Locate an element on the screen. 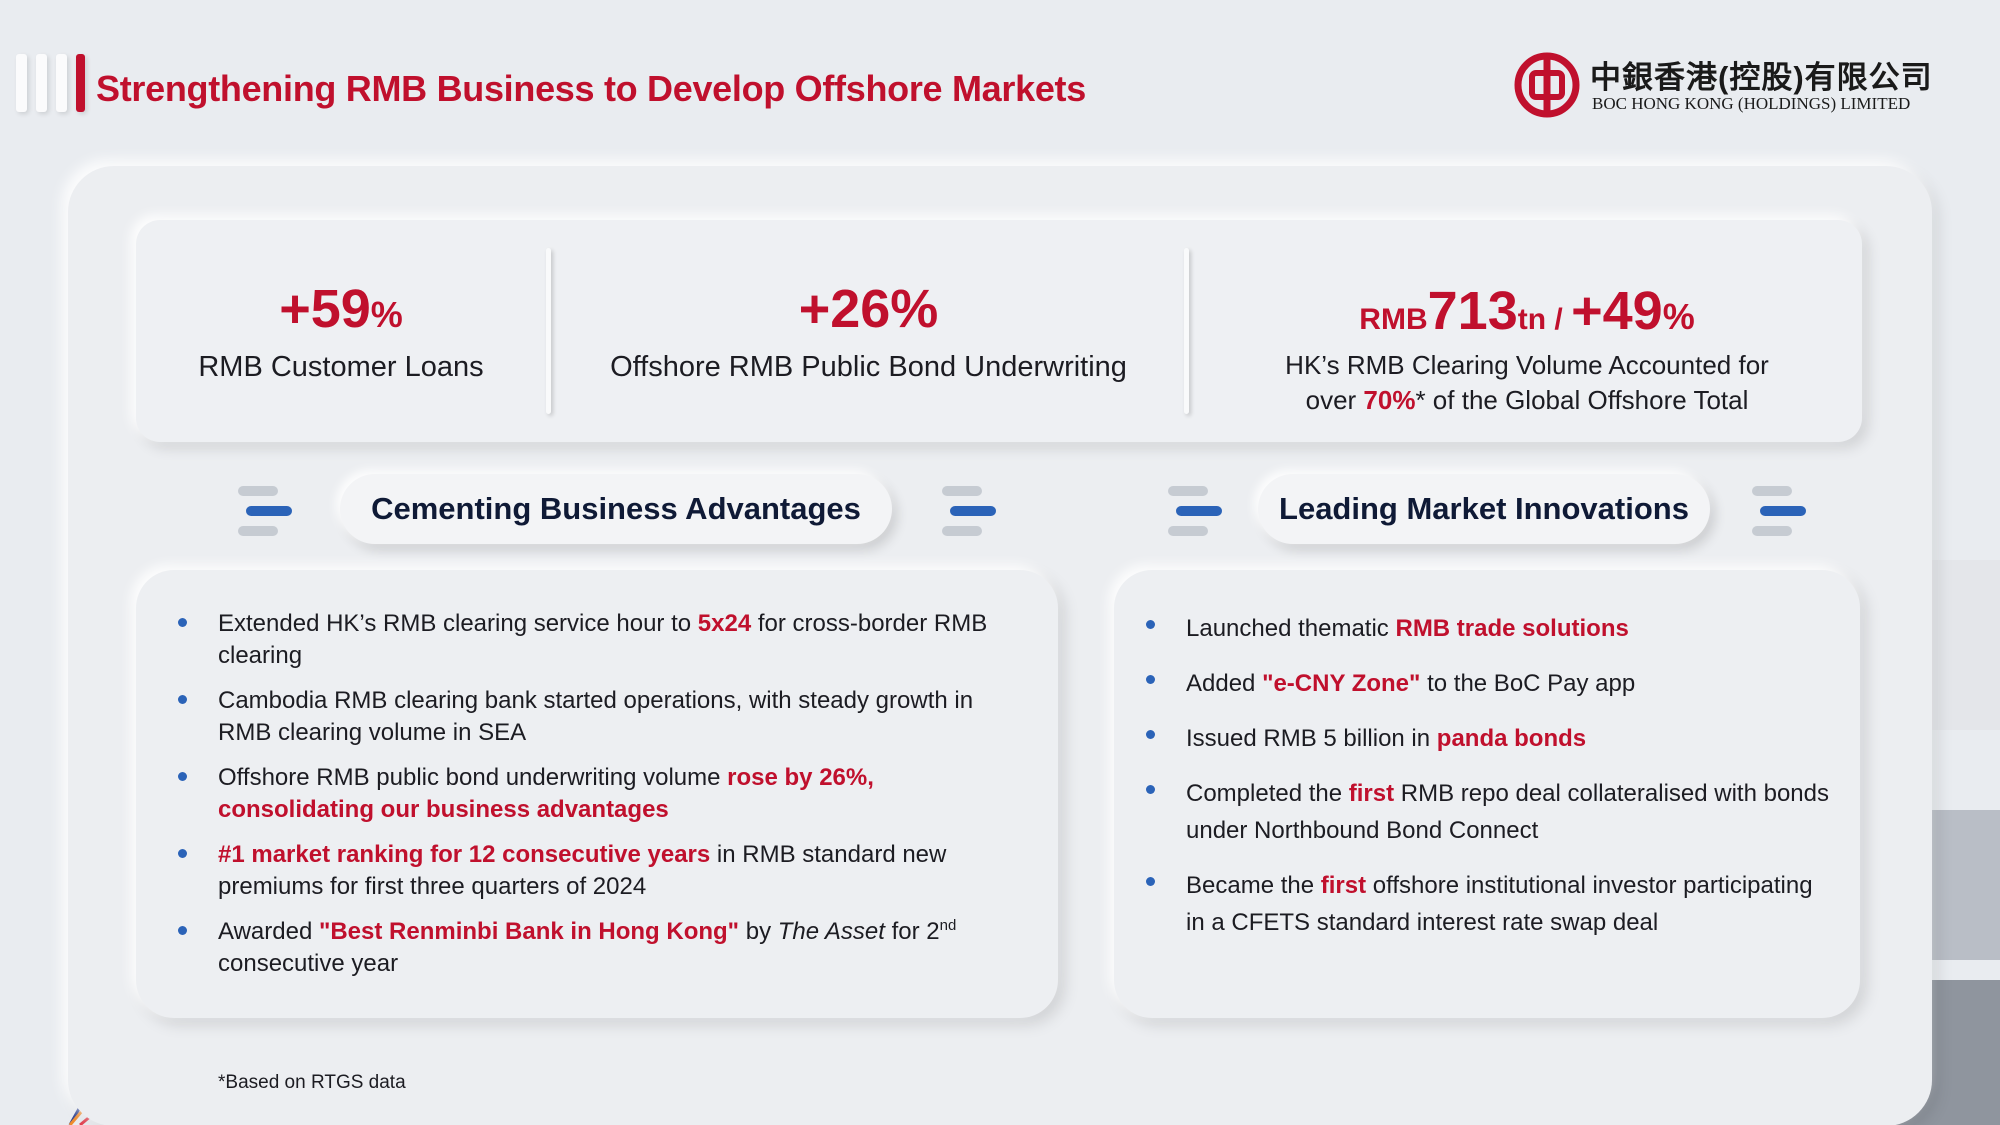 The width and height of the screenshot is (2000, 1125). stat-label-highlight: 70% is located at coordinates (1389, 399).